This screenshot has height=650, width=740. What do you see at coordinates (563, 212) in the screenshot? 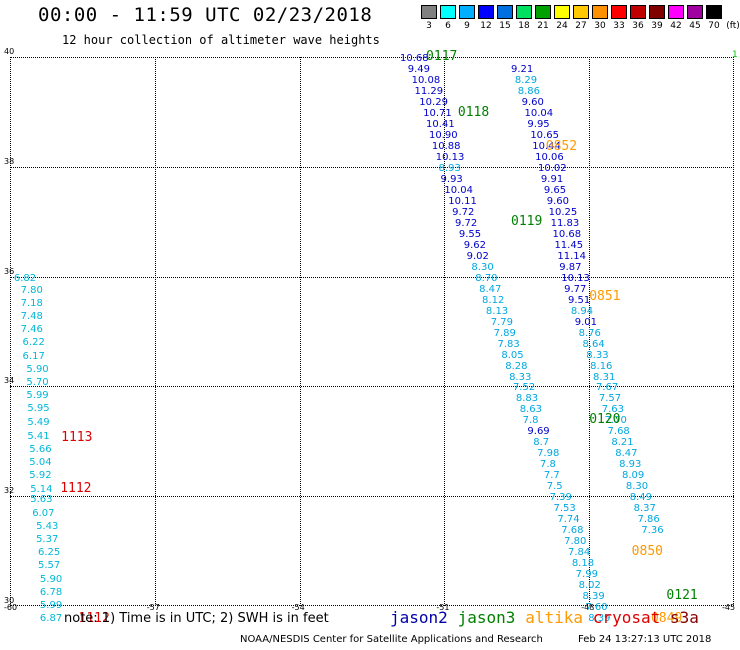
I see `wave-height-value: 10.25` at bounding box center [563, 212].